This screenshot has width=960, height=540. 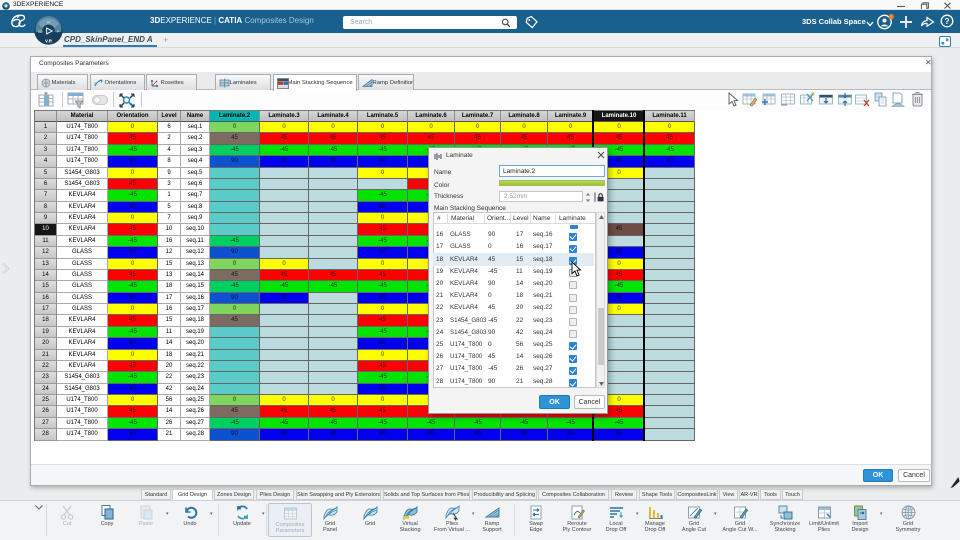 I want to click on svg-text: V.R, so click(x=49, y=41).